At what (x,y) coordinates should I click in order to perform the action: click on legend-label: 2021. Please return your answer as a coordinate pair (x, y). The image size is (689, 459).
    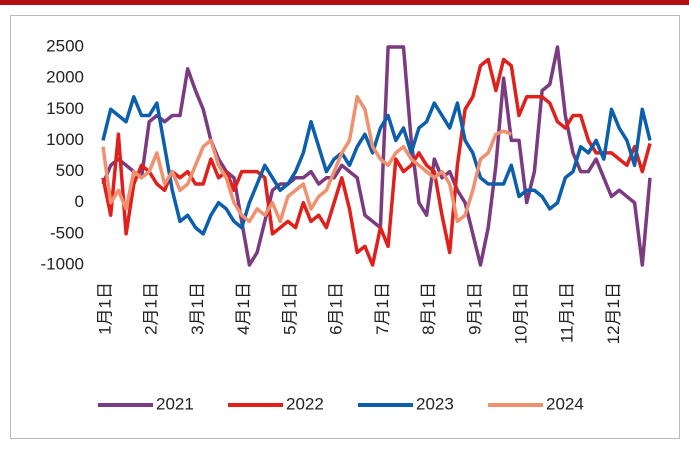
    Looking at the image, I should click on (175, 403).